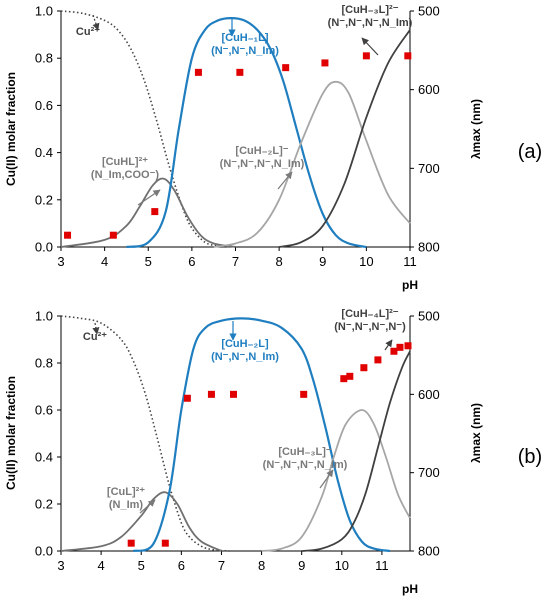 This screenshot has width=550, height=604. Describe the element at coordinates (125, 162) in the screenshot. I see `series-label-1: [CuHL]²⁺` at that location.